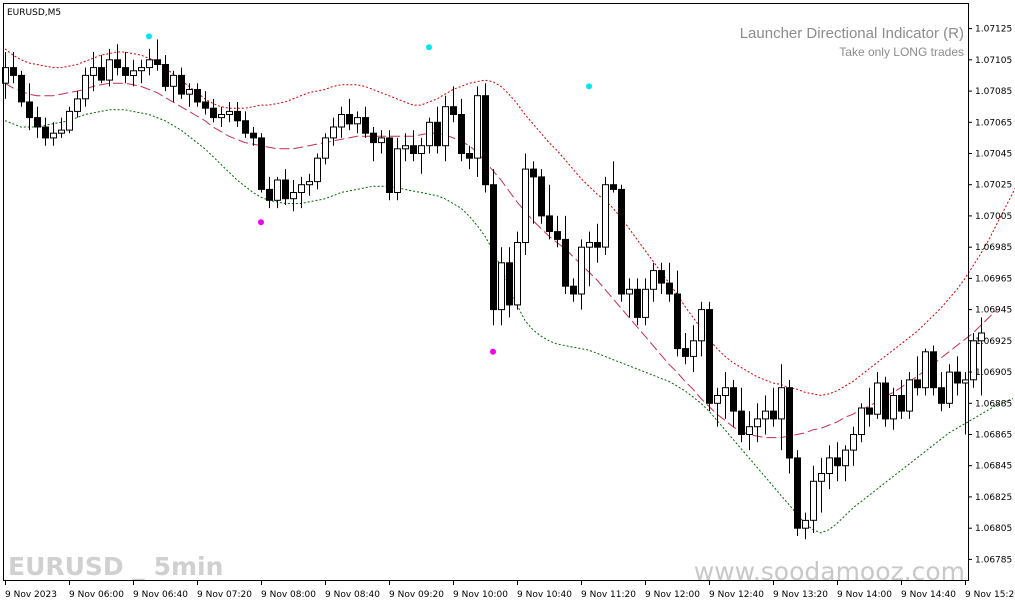 This screenshot has width=1015, height=605. Describe the element at coordinates (993, 61) in the screenshot. I see `price-tick-label: 1.07105` at that location.